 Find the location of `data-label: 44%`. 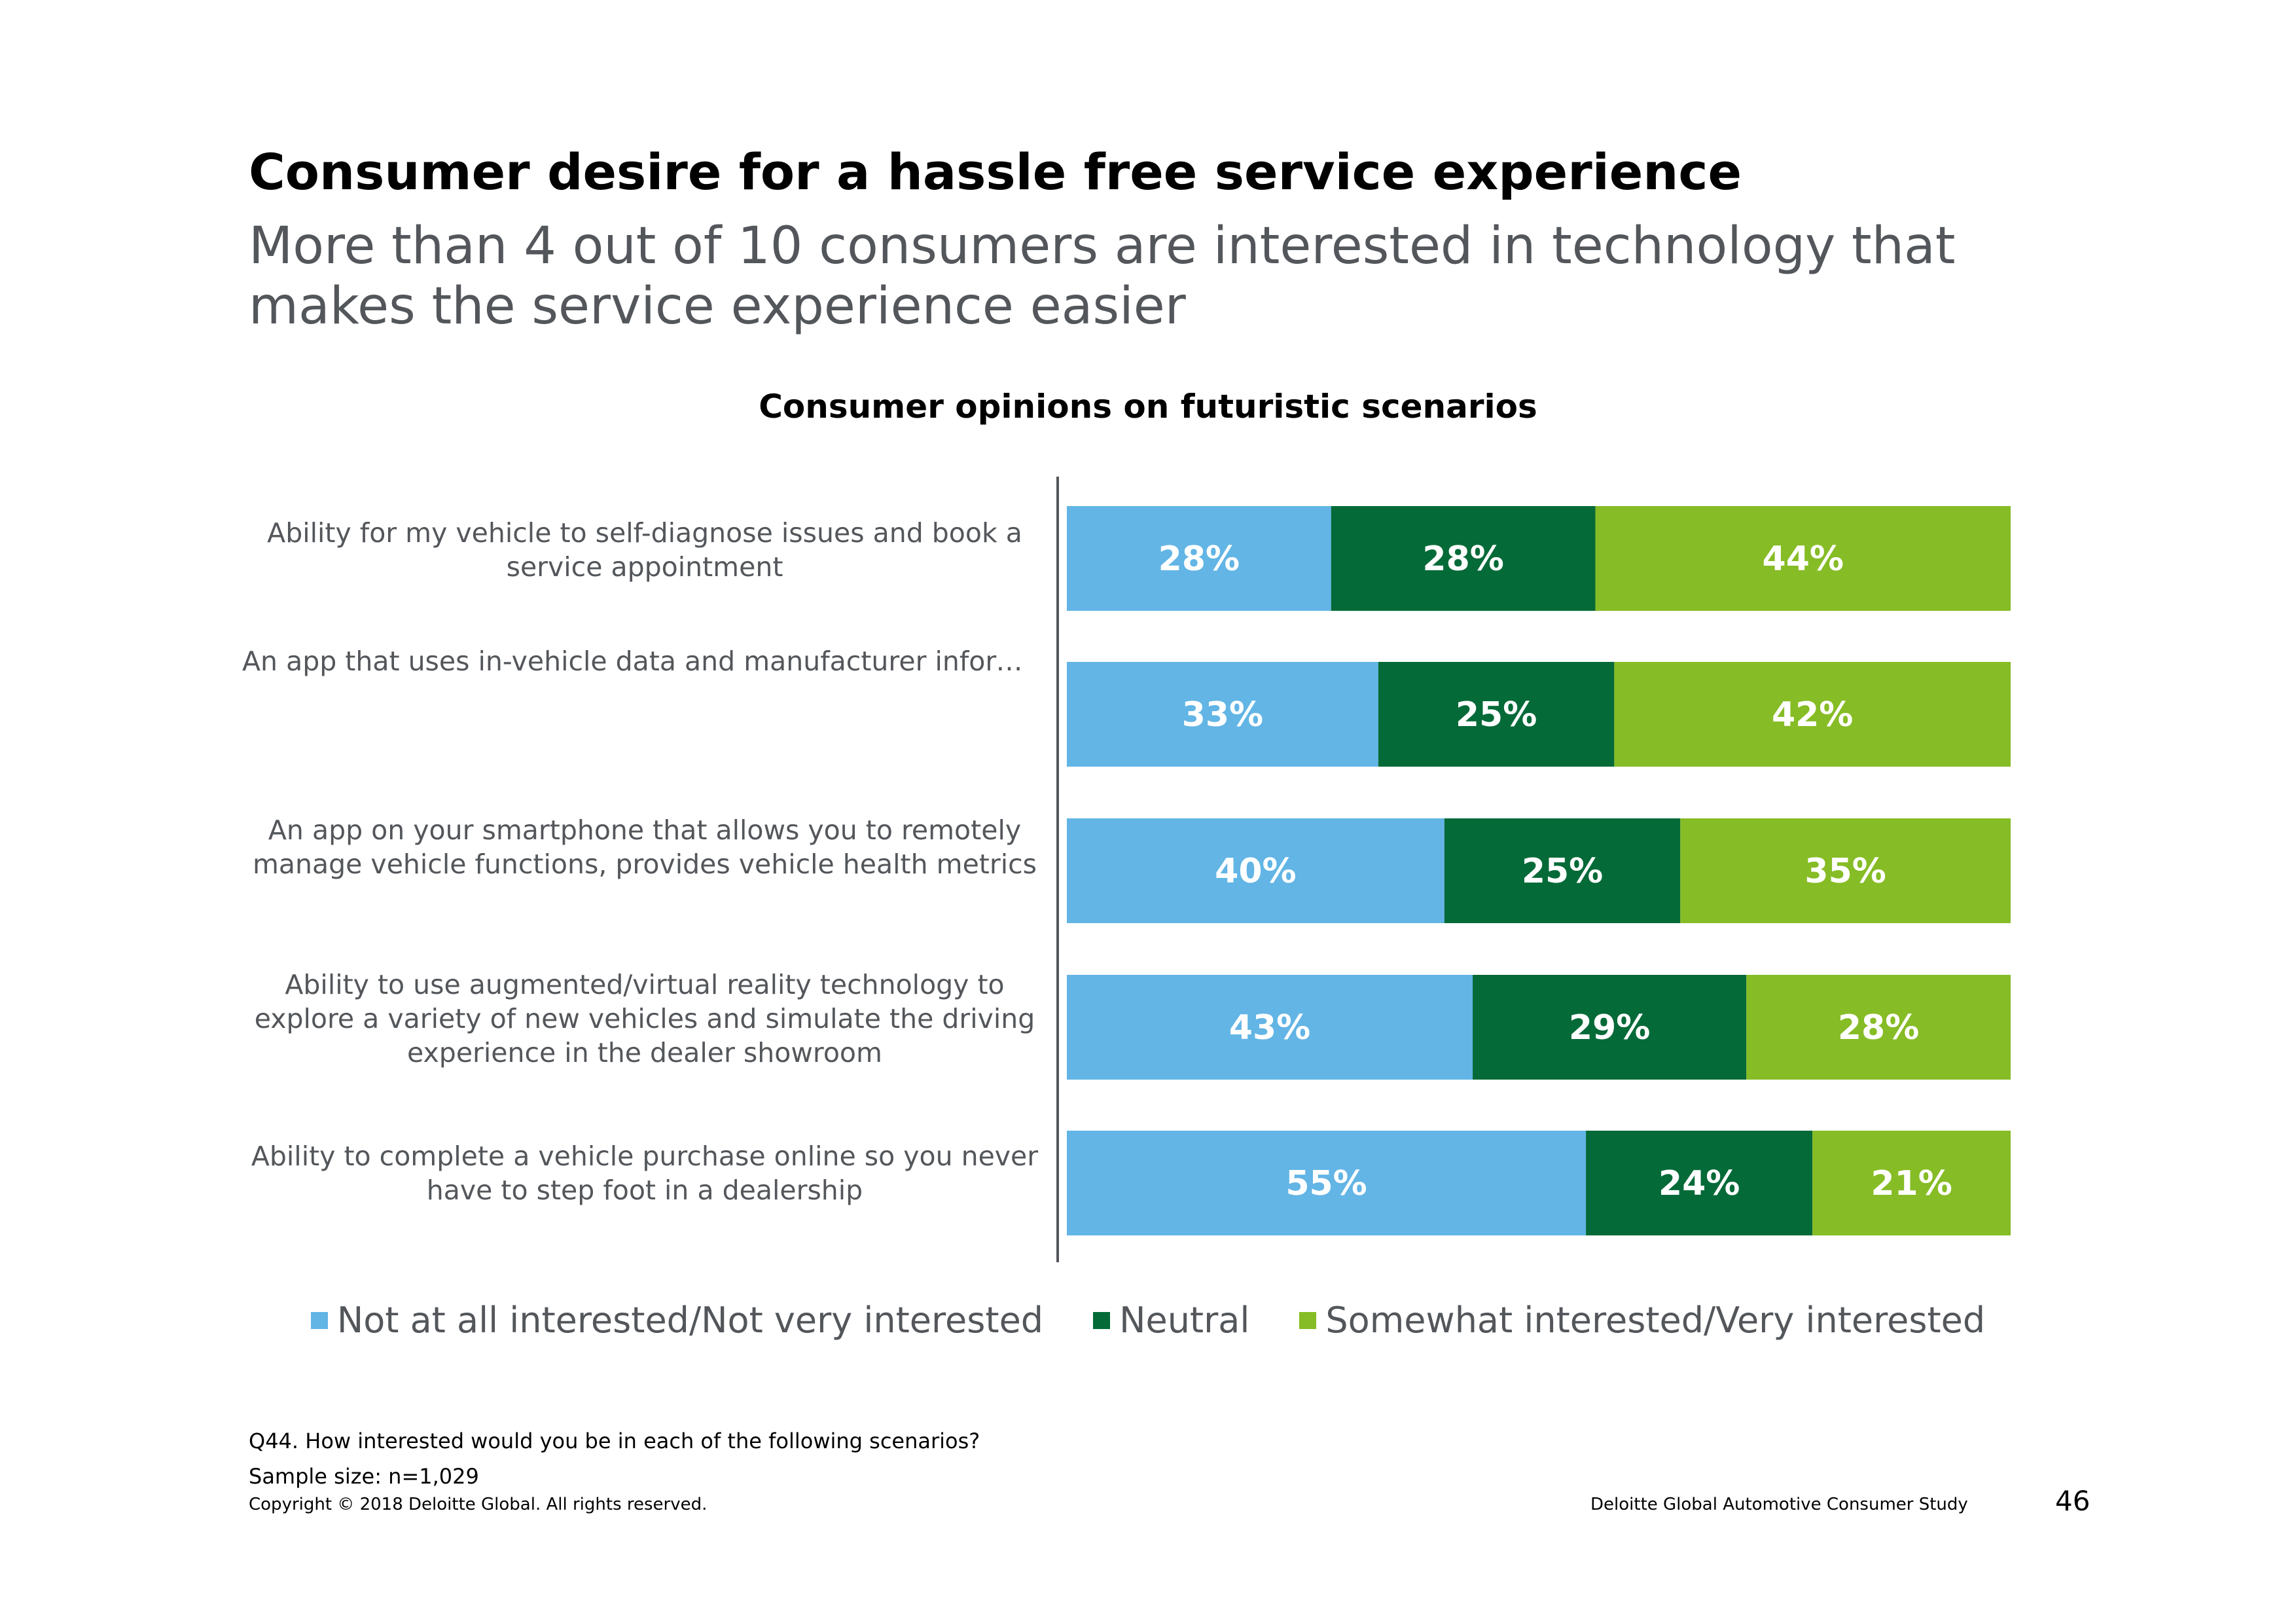

data-label: 44% is located at coordinates (1803, 559).